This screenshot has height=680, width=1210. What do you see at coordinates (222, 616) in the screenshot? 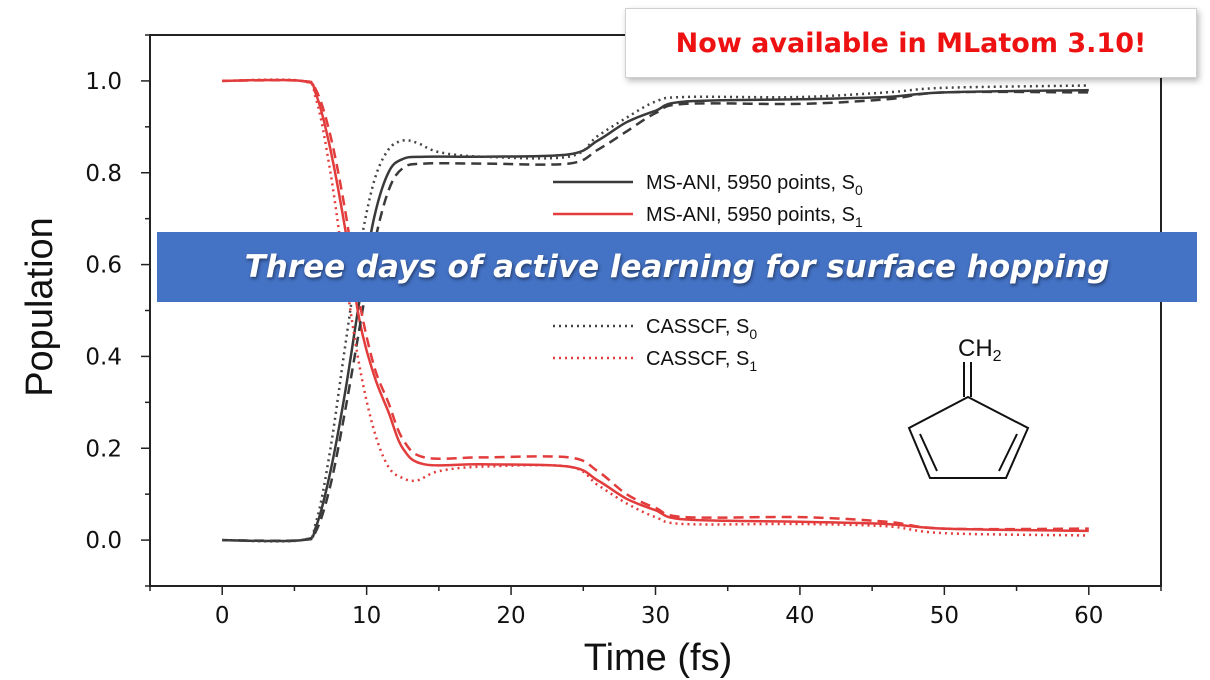
I see `x-tick-label: 0` at bounding box center [222, 616].